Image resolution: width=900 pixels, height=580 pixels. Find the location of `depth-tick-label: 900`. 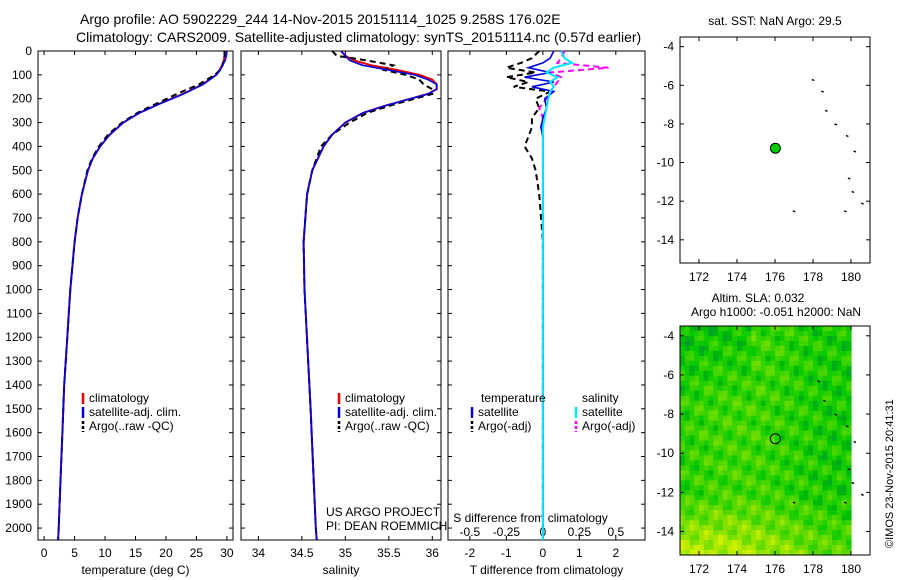

depth-tick-label: 900 is located at coordinates (22, 266).